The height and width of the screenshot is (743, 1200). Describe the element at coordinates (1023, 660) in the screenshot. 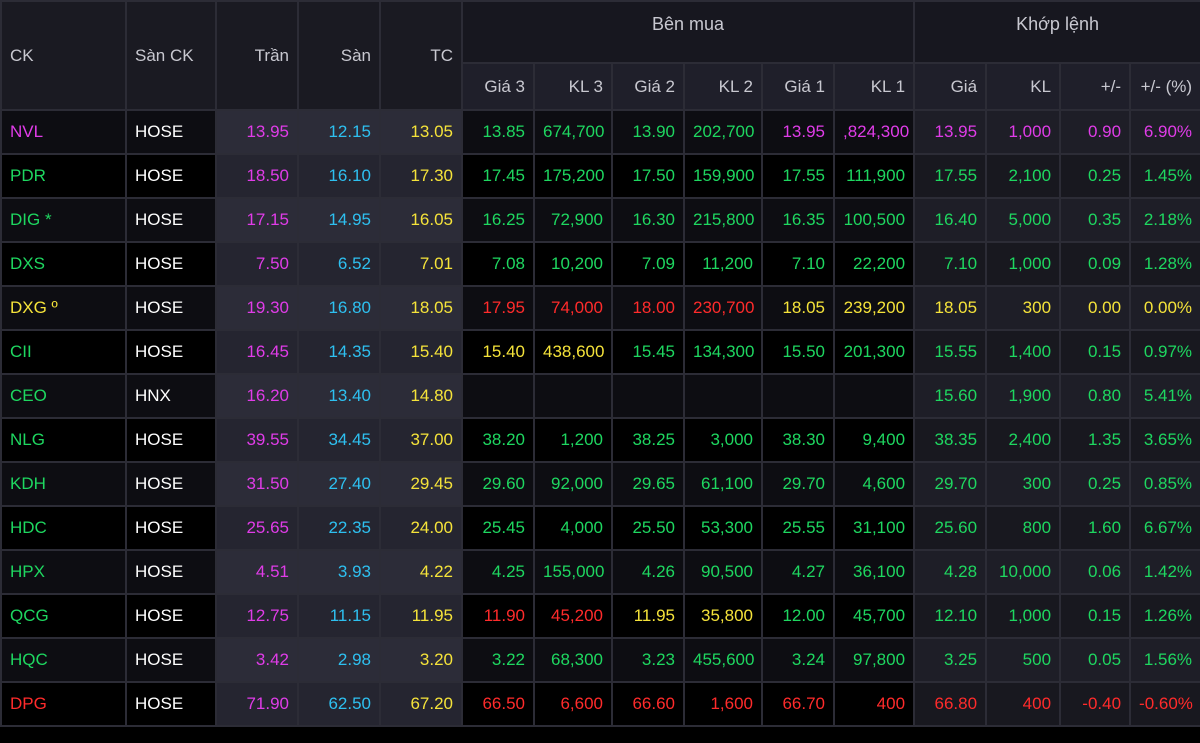

I see `match-vol-cell: 500` at that location.